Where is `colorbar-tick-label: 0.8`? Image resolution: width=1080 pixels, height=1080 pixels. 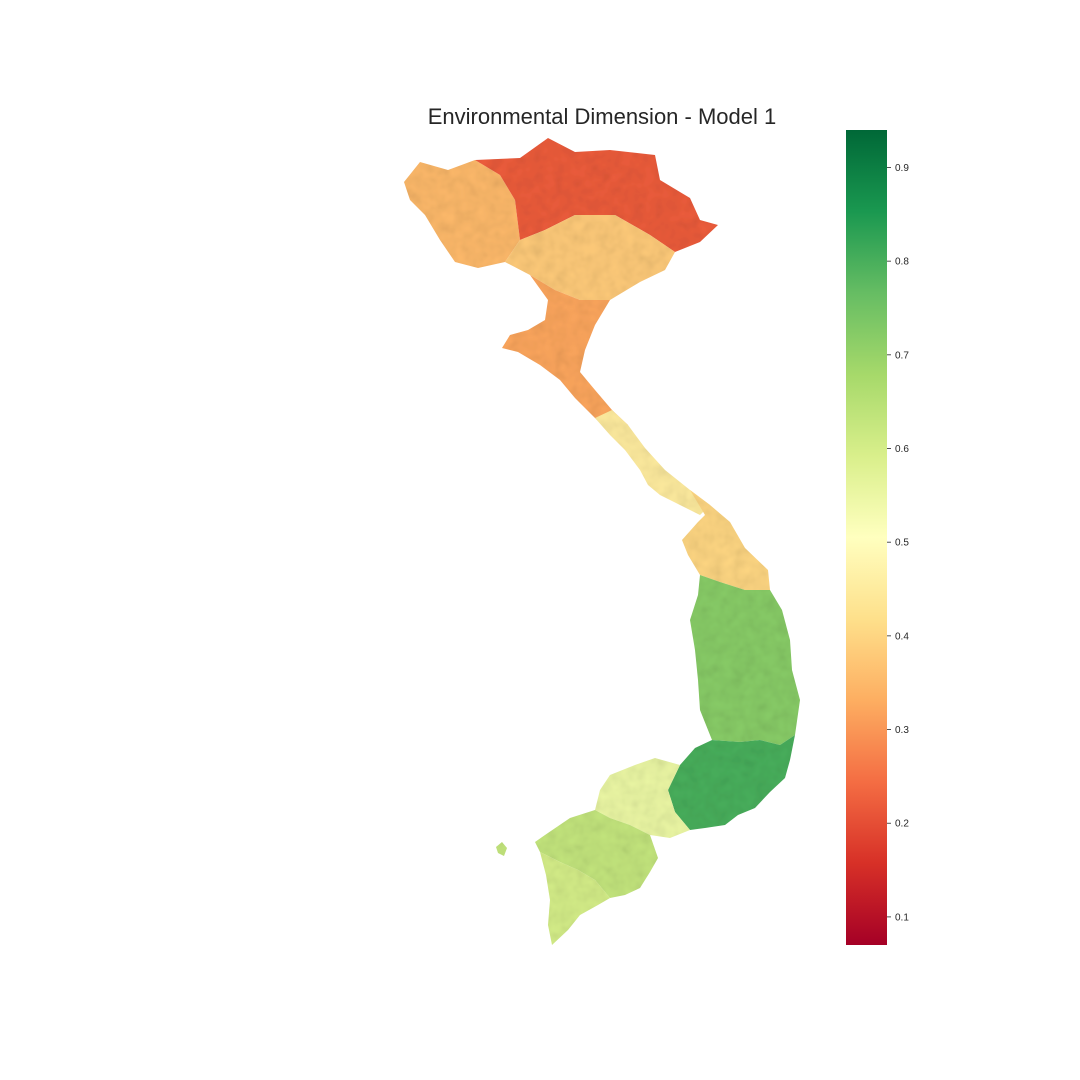
colorbar-tick-label: 0.8 is located at coordinates (902, 262).